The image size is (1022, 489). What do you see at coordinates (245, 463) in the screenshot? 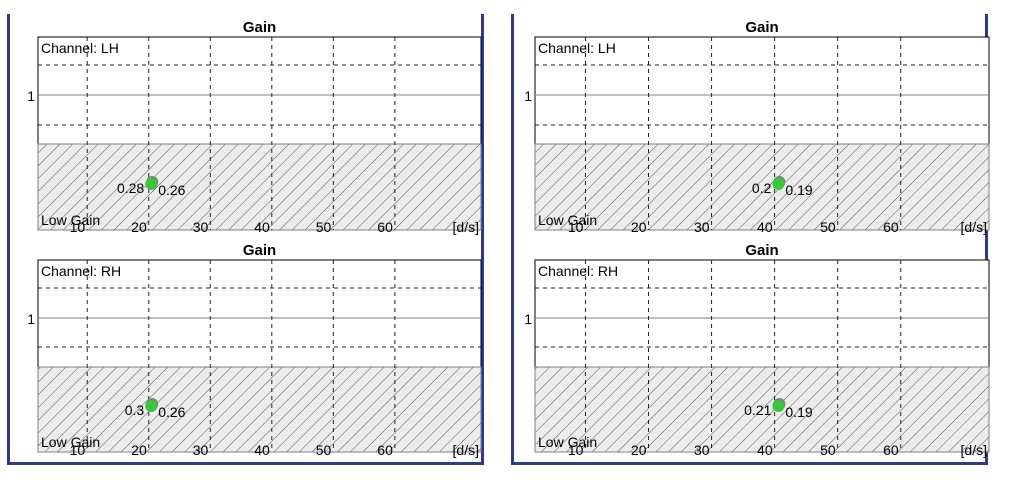
I see `left-panel-border-bottom` at bounding box center [245, 463].